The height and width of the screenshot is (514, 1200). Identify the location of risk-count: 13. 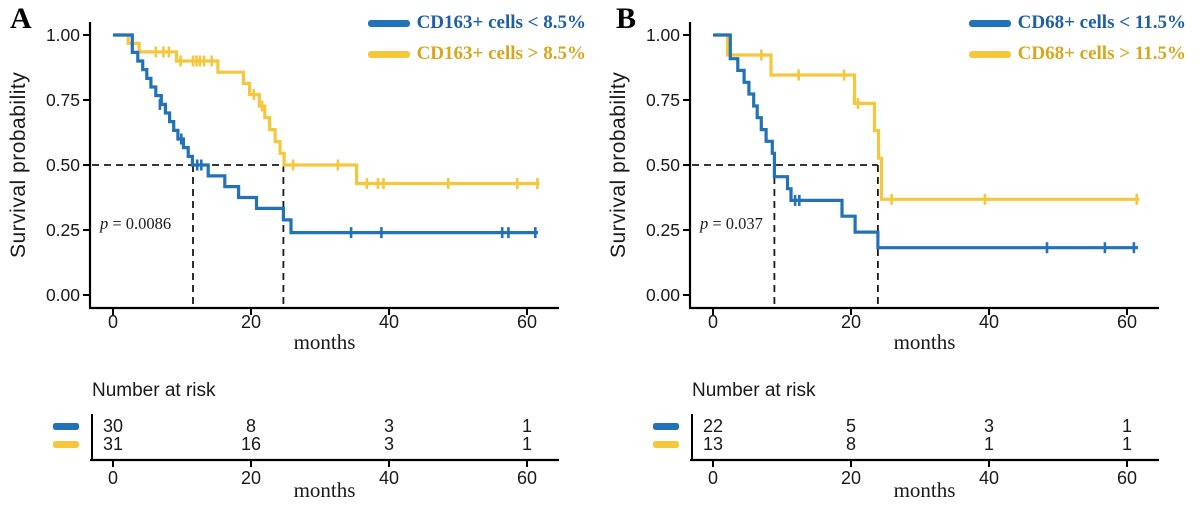
(713, 444).